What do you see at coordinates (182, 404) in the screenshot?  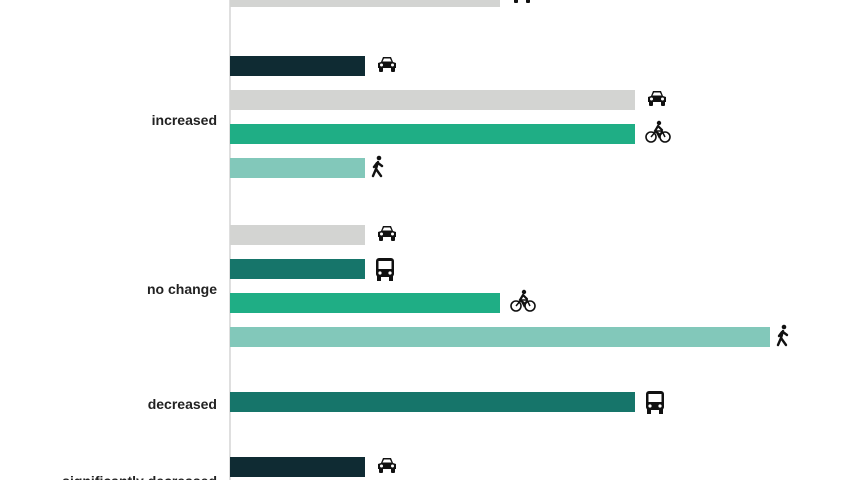 I see `category-label: decreased` at bounding box center [182, 404].